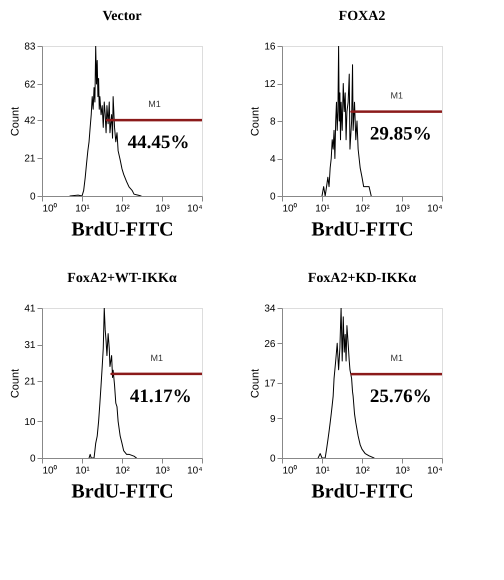 The width and height of the screenshot is (504, 580). Describe the element at coordinates (273, 159) in the screenshot. I see `y-tick-label: 4` at that location.